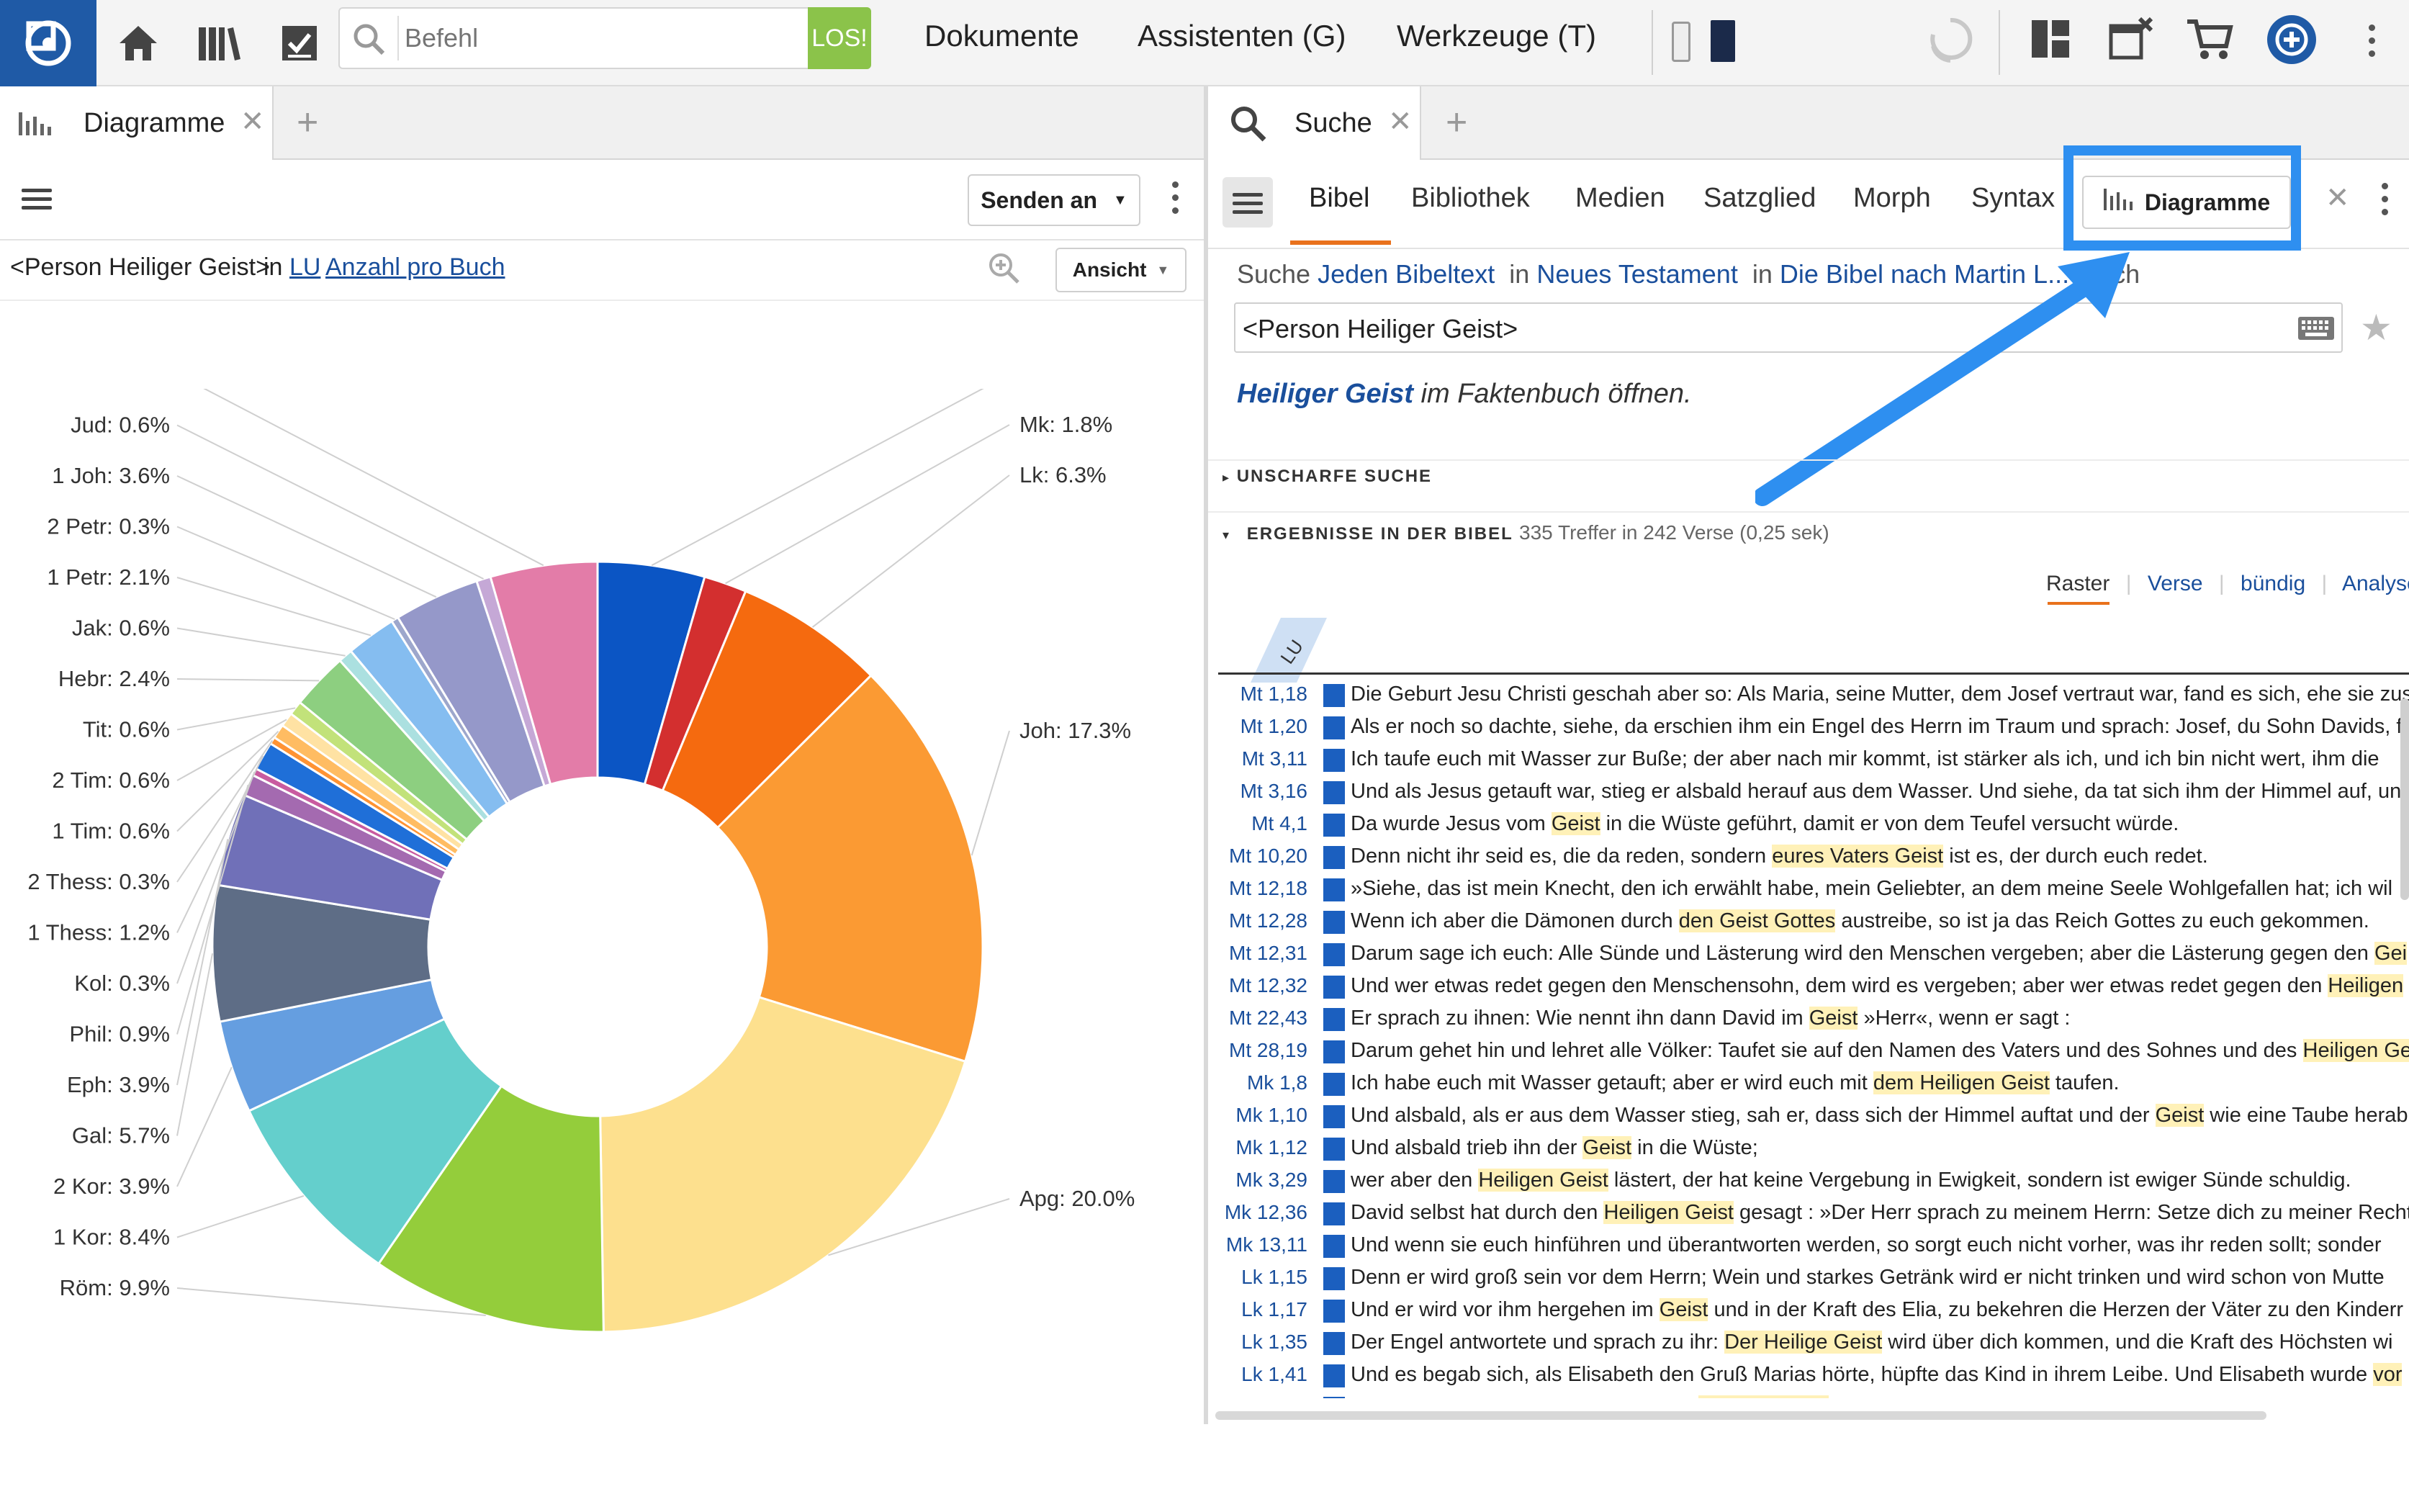 This screenshot has width=2409, height=1512. Describe the element at coordinates (1001, 36) in the screenshot. I see `menu-documents: Dokumente` at that location.